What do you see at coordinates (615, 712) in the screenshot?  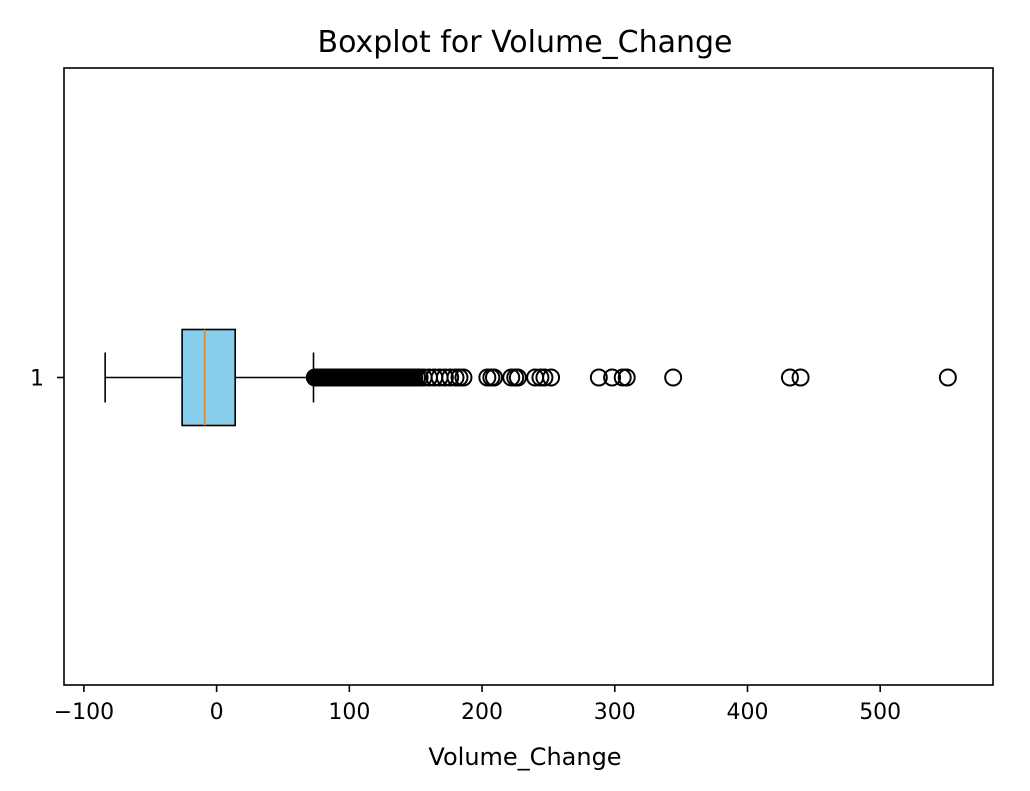 I see `x-tick-label: 300` at bounding box center [615, 712].